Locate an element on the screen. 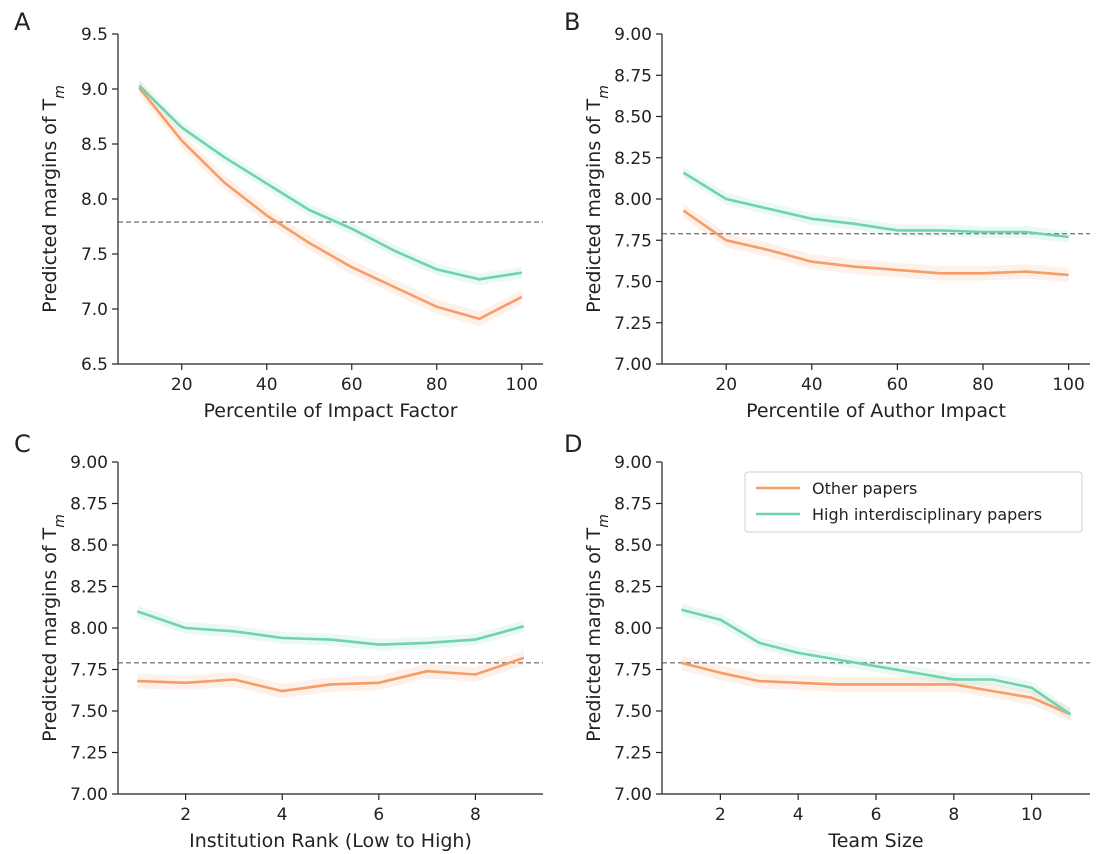 The width and height of the screenshot is (1098, 854). y-tick-label: 8.0 is located at coordinates (94, 200).